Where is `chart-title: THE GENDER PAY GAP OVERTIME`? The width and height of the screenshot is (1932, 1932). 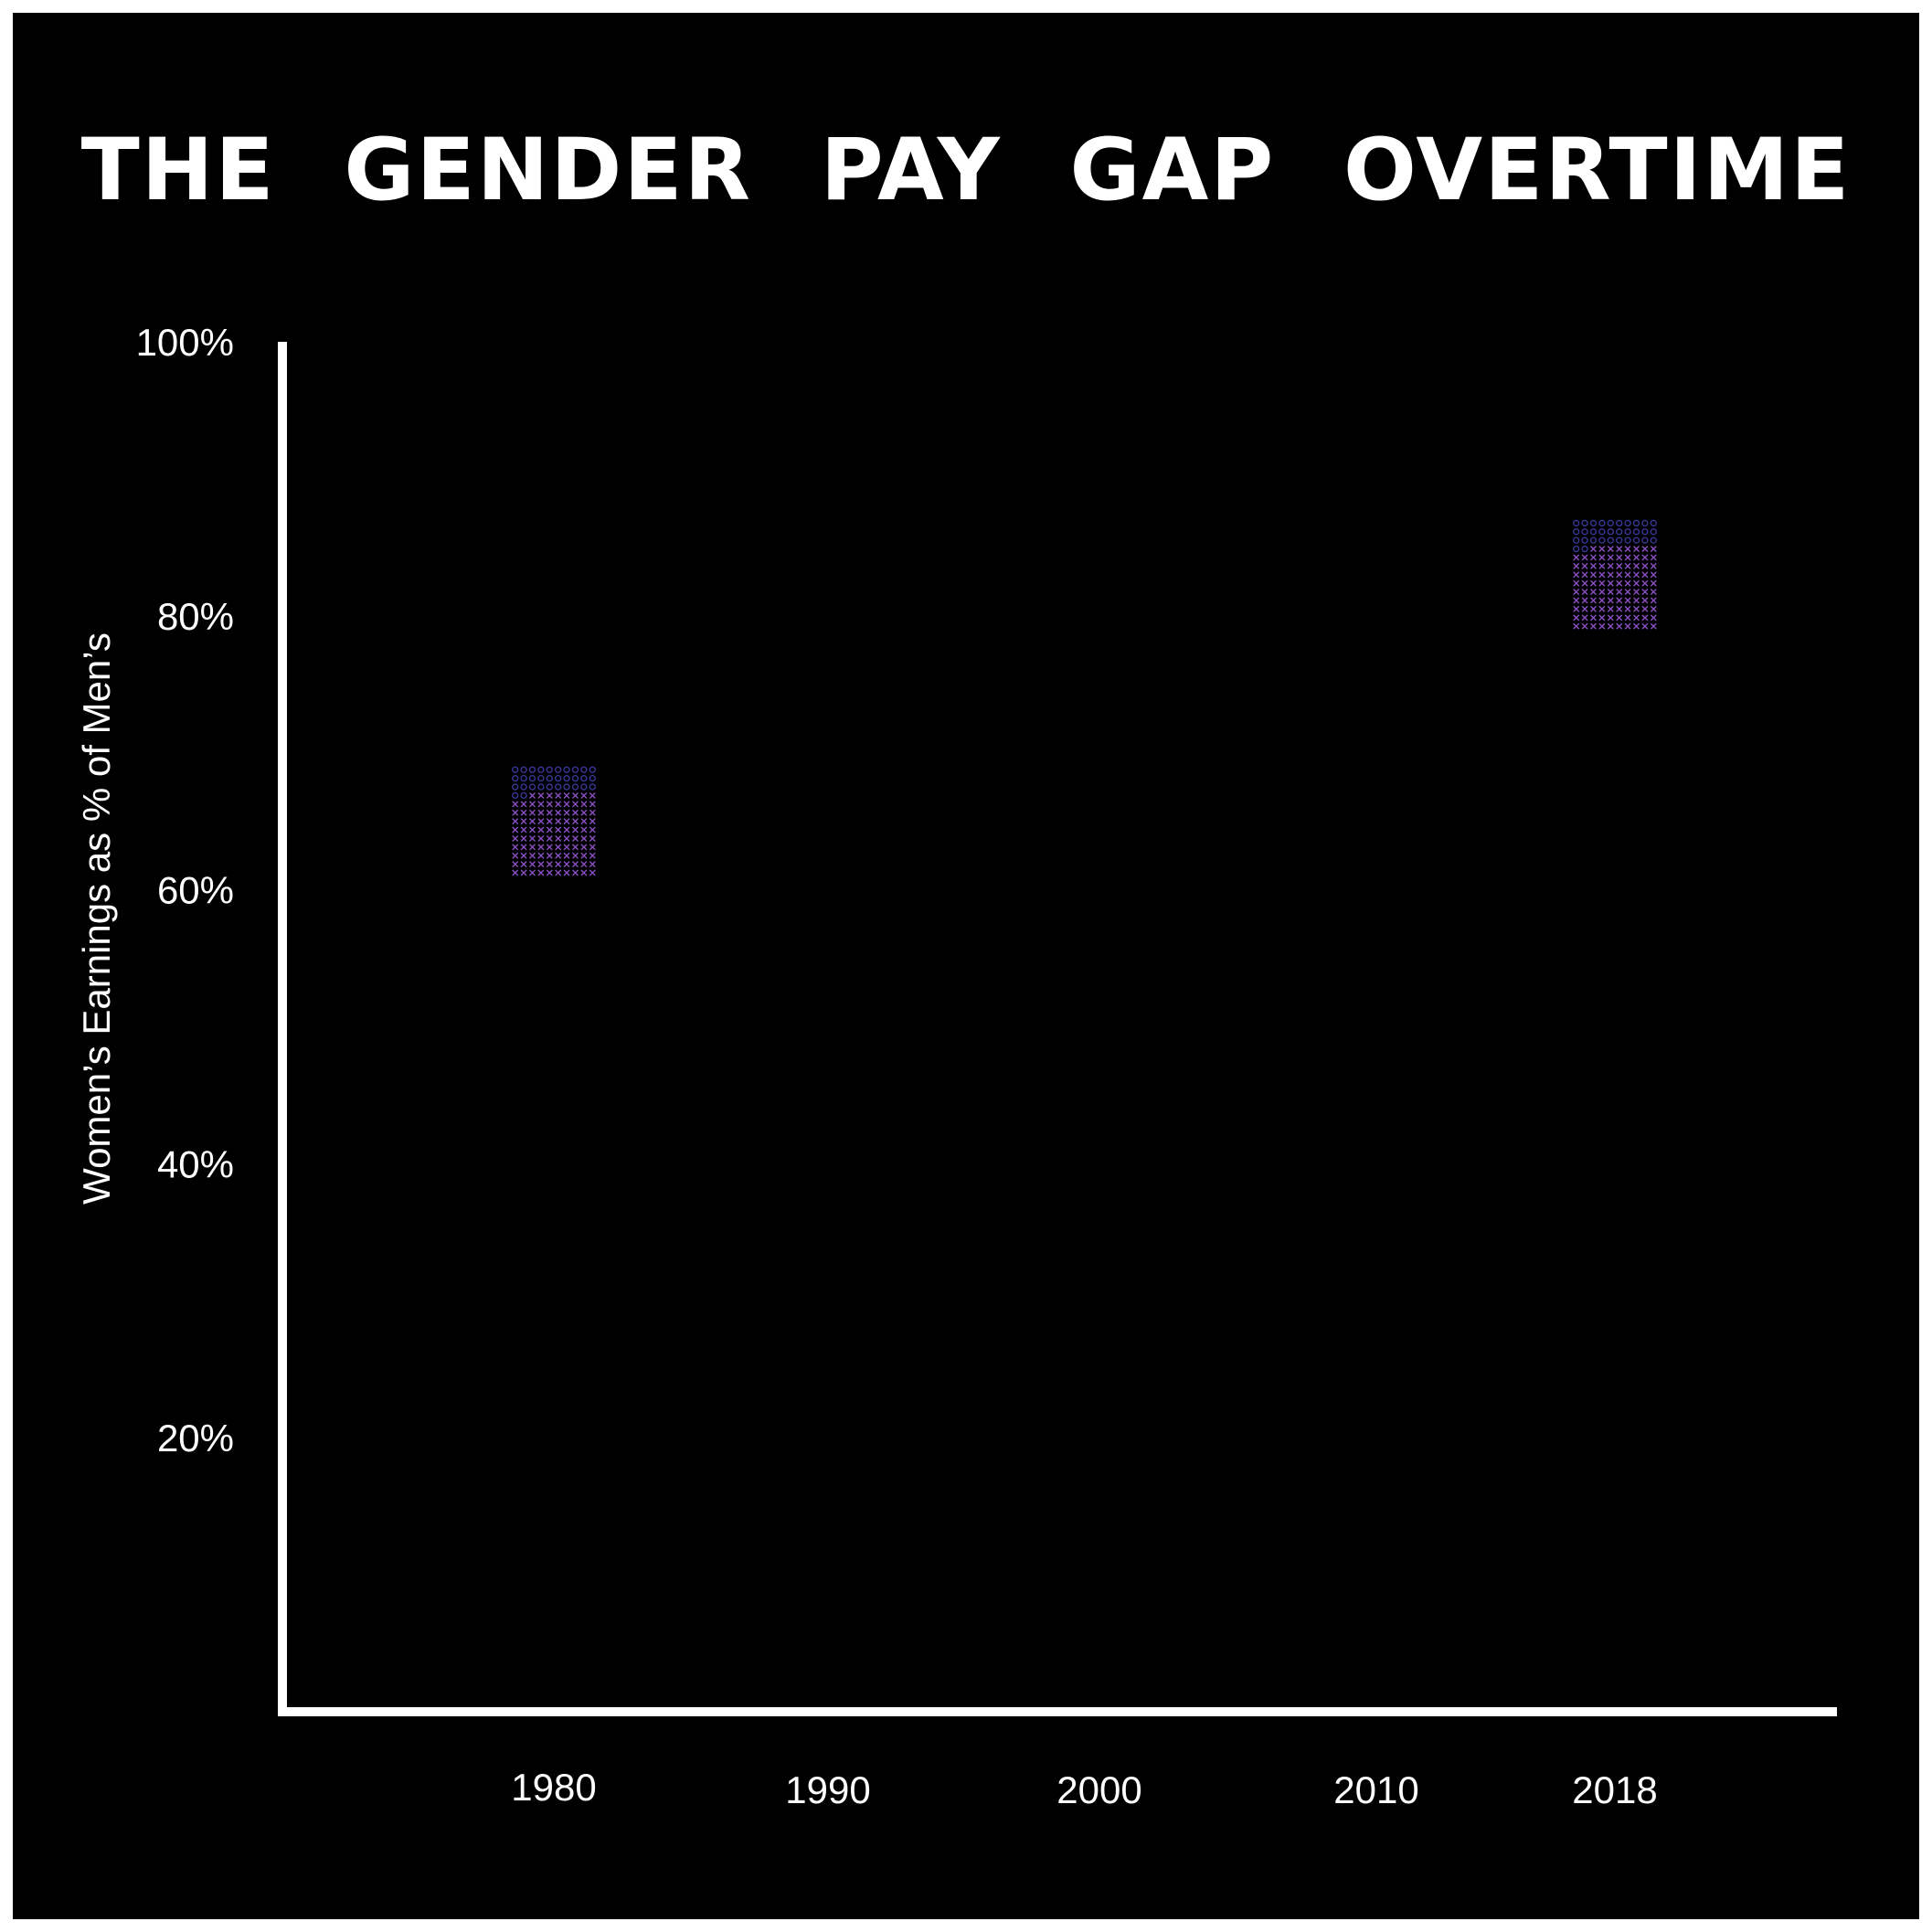 chart-title: THE GENDER PAY GAP OVERTIME is located at coordinates (966, 170).